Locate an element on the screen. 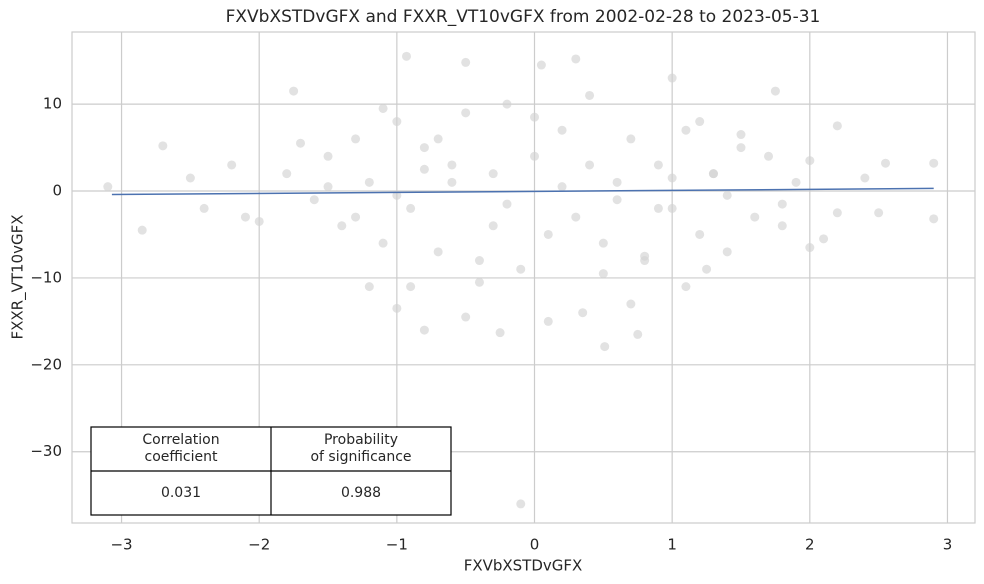 The image size is (984, 584). x-tick-label: −2 is located at coordinates (259, 545).